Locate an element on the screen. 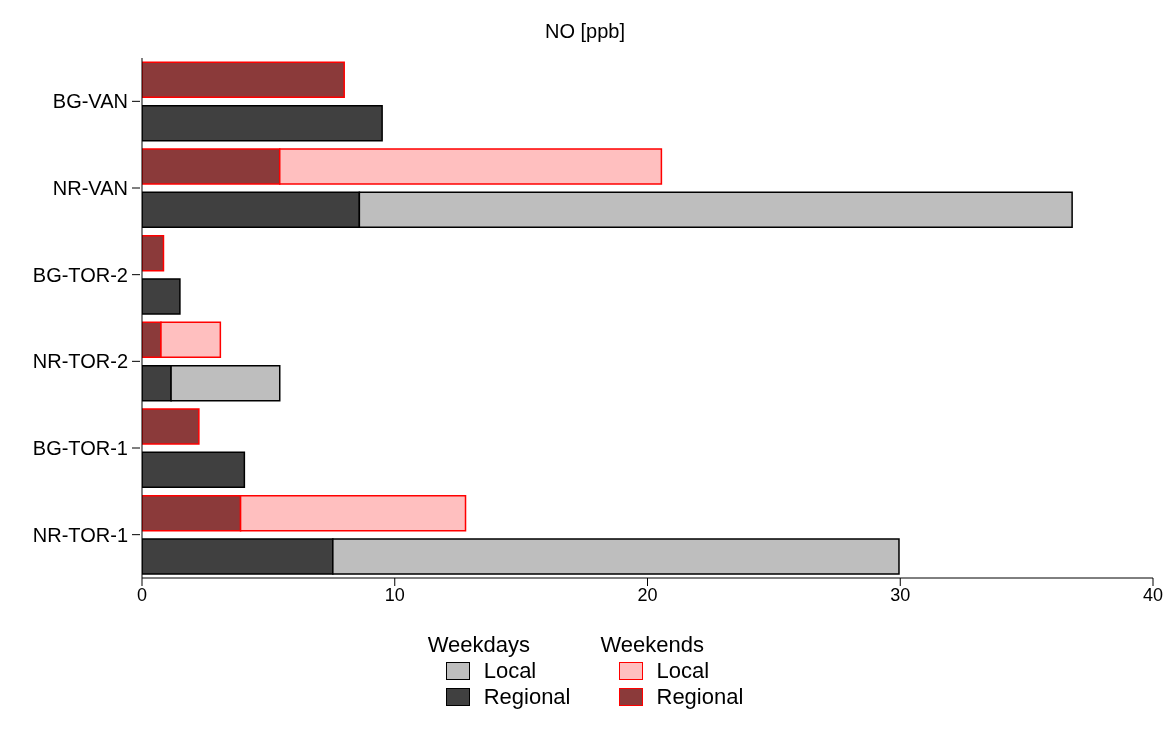  y-tick-label: NR-TOR-2 is located at coordinates (80, 361).